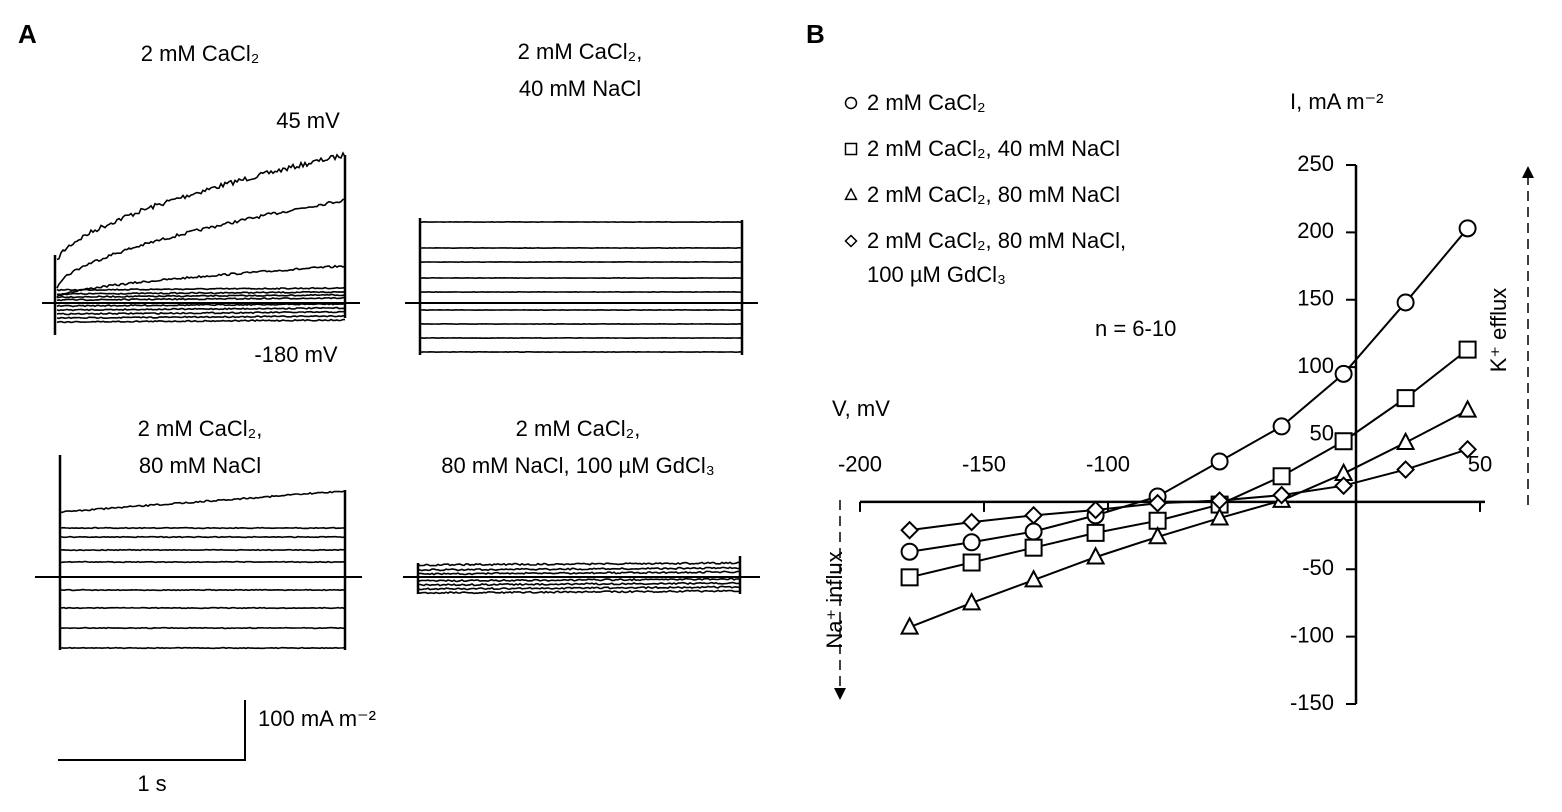  Describe the element at coordinates (1315, 298) in the screenshot. I see `y-tick-label: 150` at that location.